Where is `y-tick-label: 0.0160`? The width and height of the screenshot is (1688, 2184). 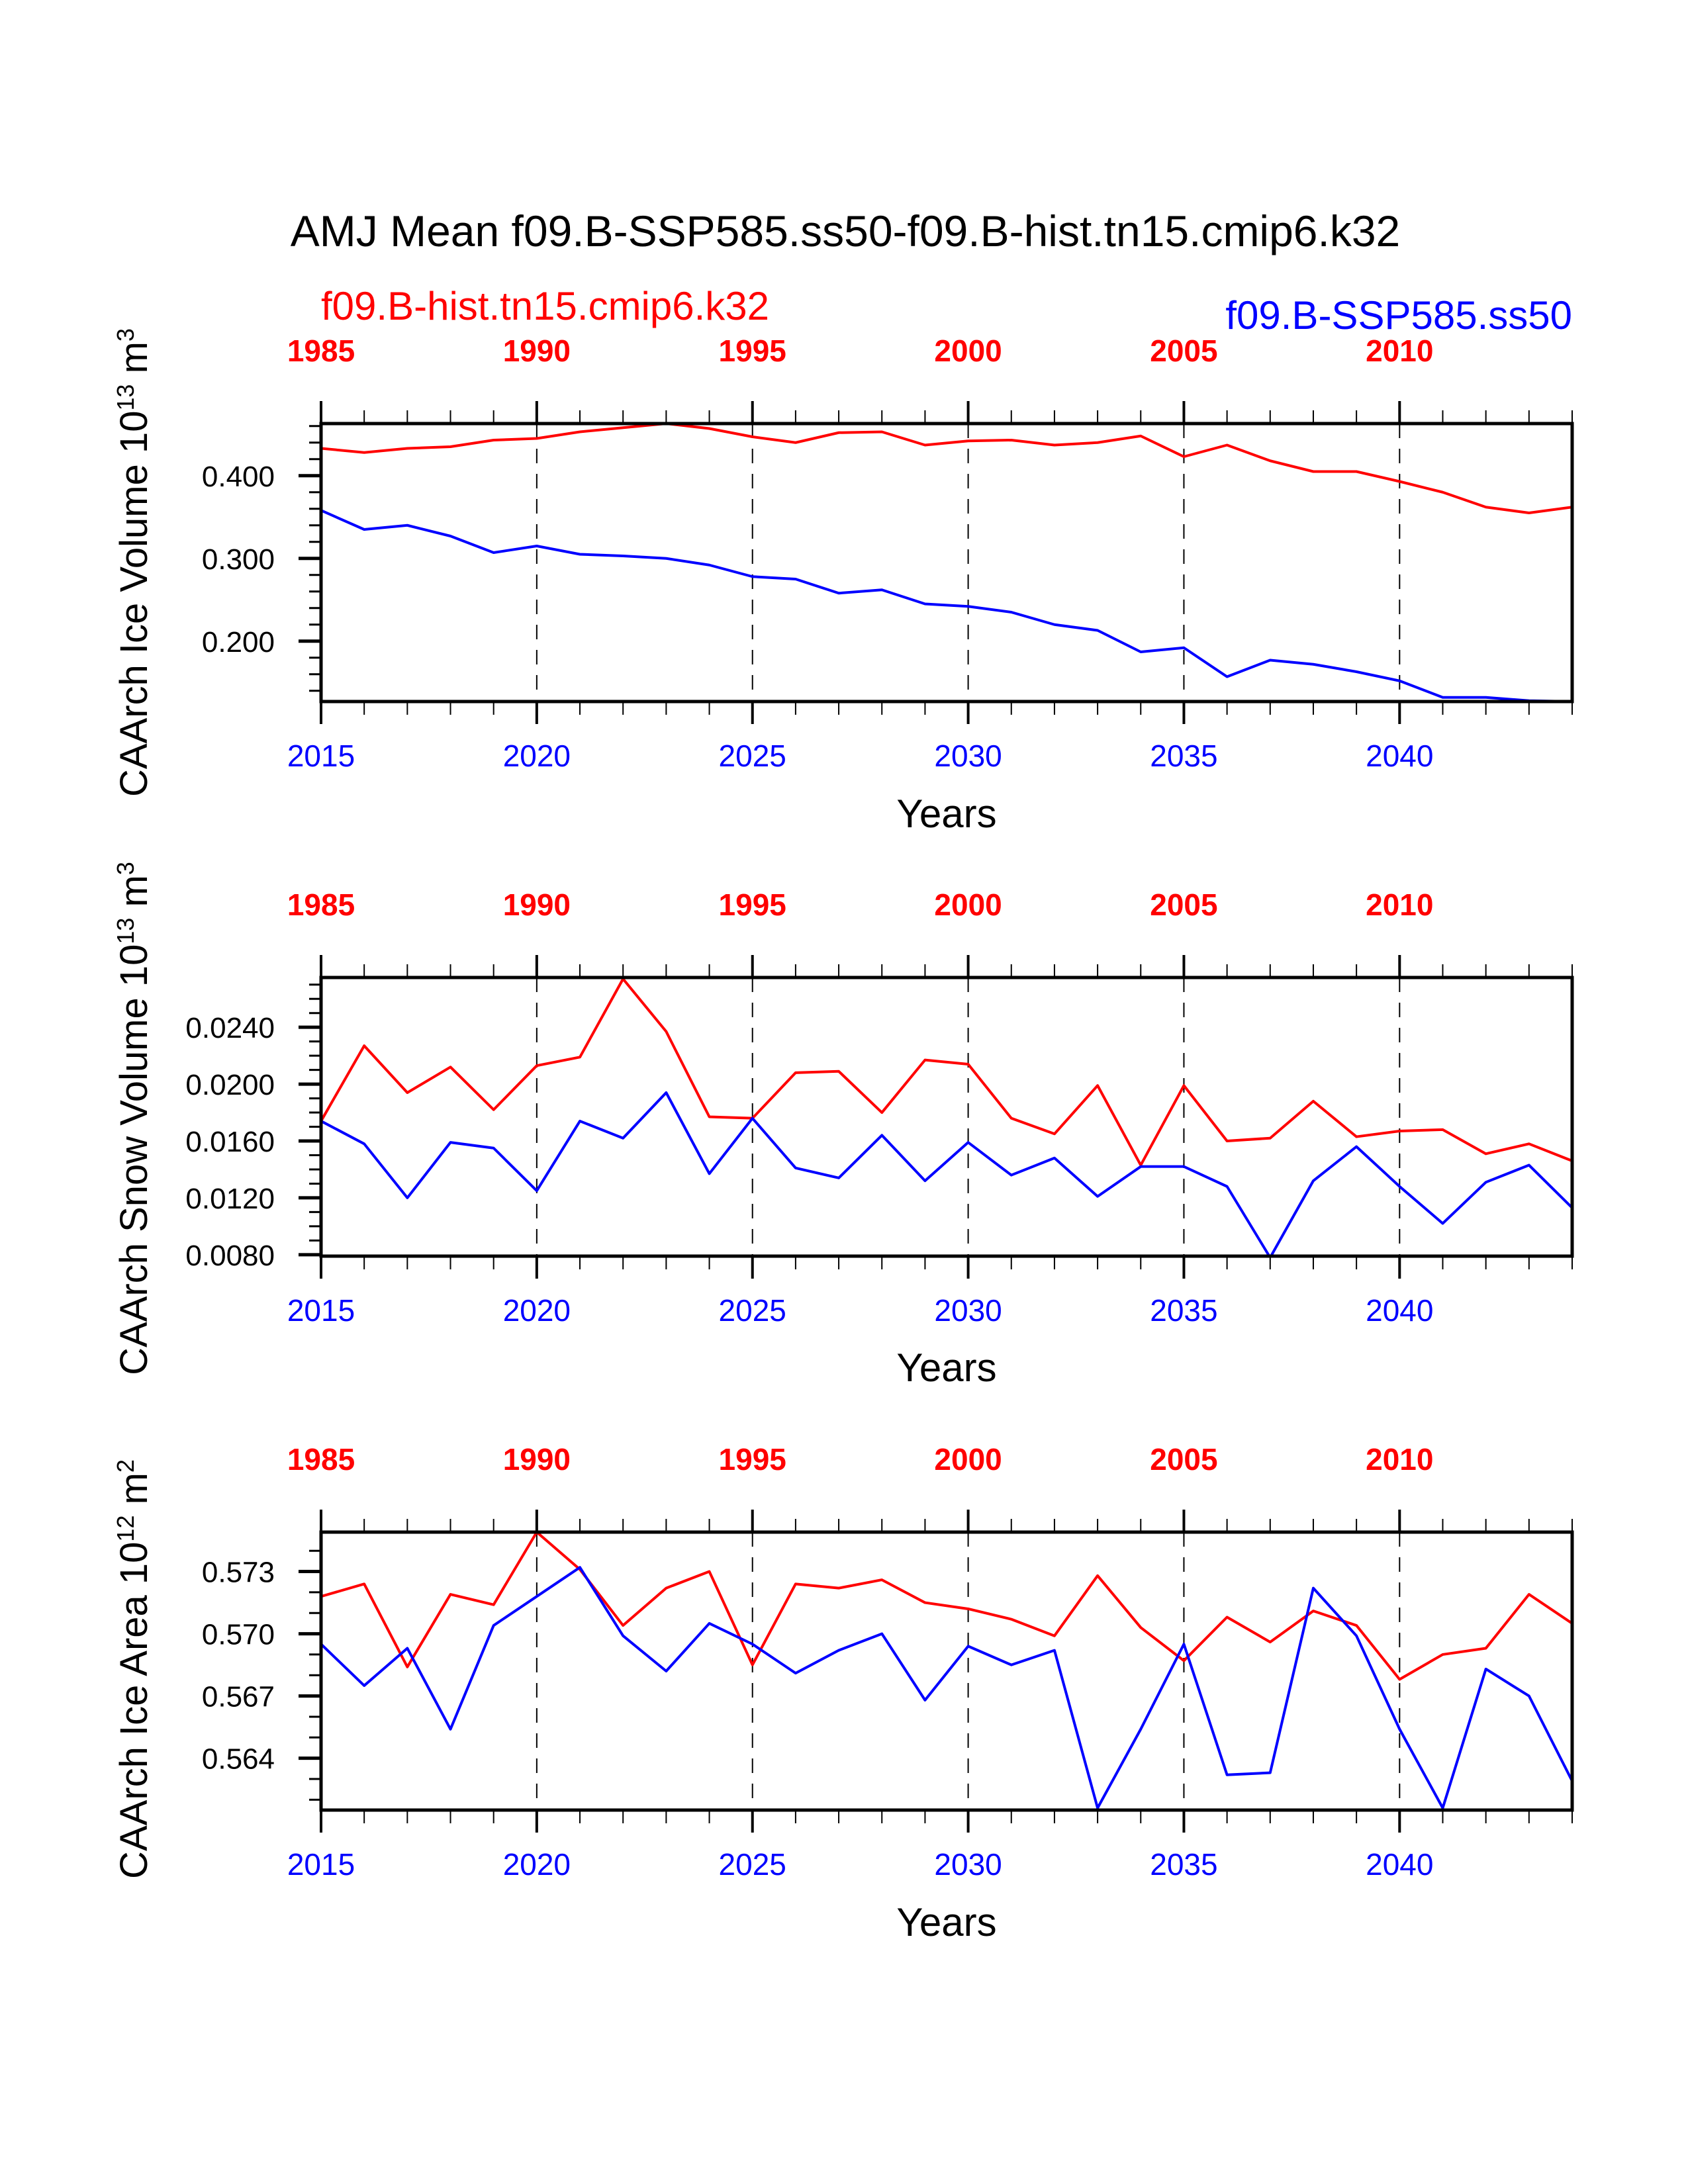 y-tick-label: 0.0160 is located at coordinates (230, 1142).